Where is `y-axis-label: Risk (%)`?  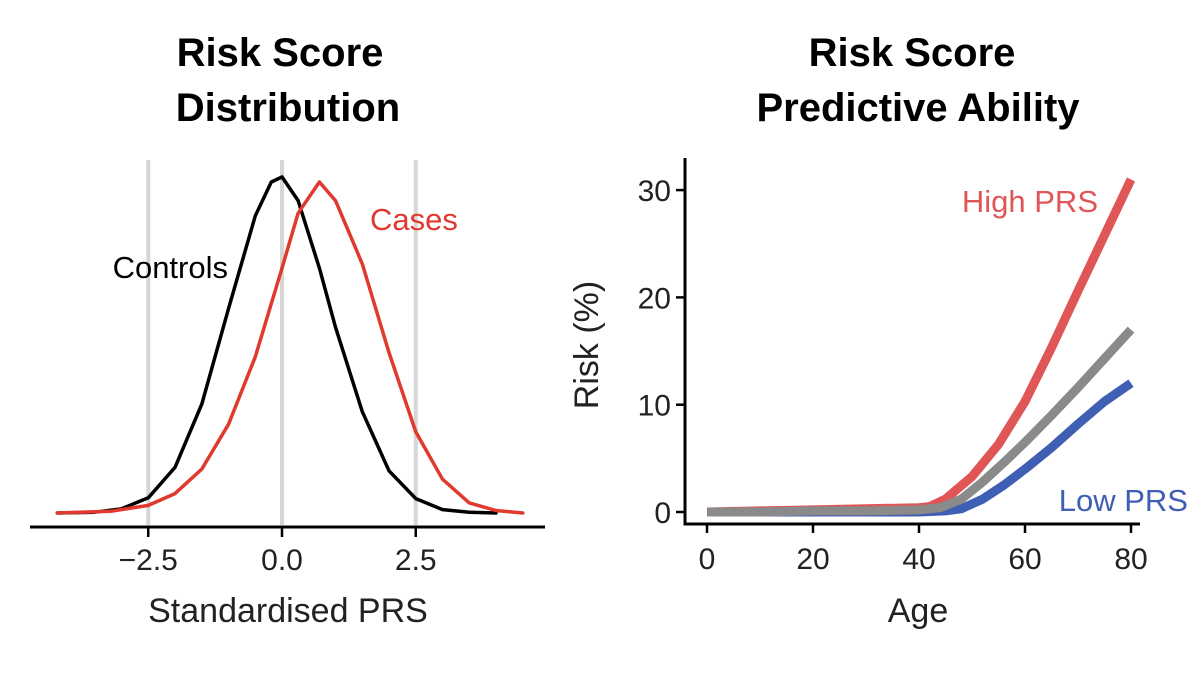 y-axis-label: Risk (%) is located at coordinates (587, 345).